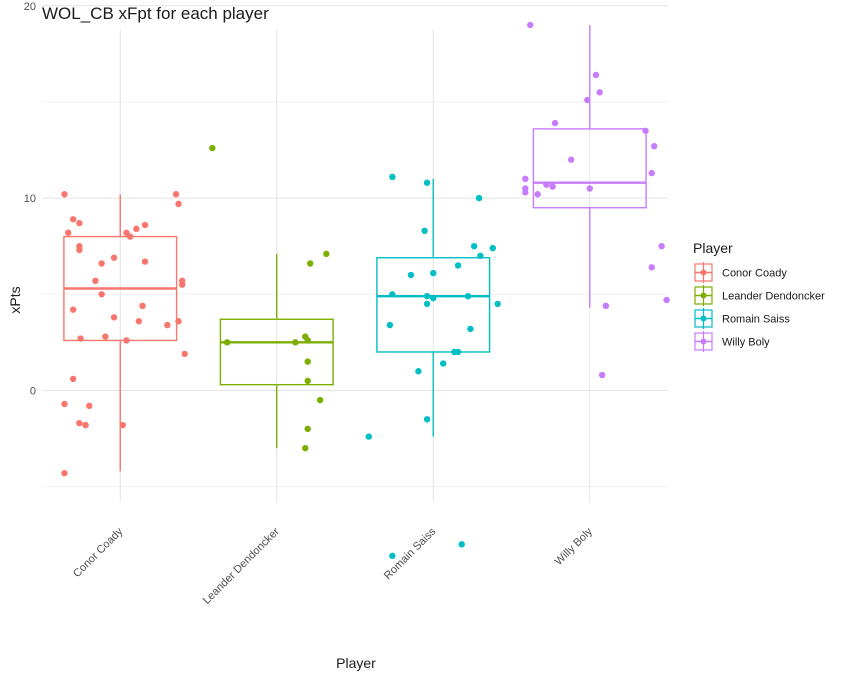 The image size is (847, 679). What do you see at coordinates (754, 274) in the screenshot?
I see `legend-label: Conor Coady` at bounding box center [754, 274].